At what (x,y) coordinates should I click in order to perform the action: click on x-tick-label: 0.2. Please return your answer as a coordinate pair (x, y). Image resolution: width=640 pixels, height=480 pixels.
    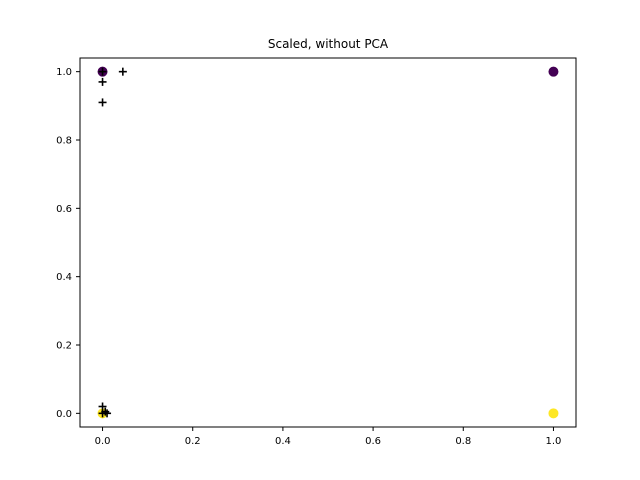
    Looking at the image, I should click on (193, 441).